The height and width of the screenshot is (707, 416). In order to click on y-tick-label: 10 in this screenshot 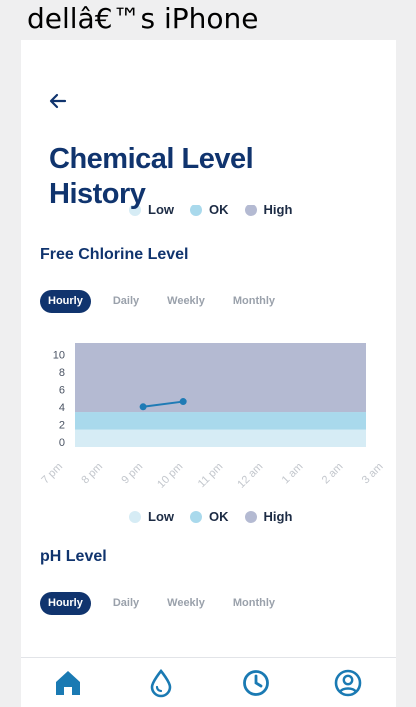, I will do `click(59, 355)`.